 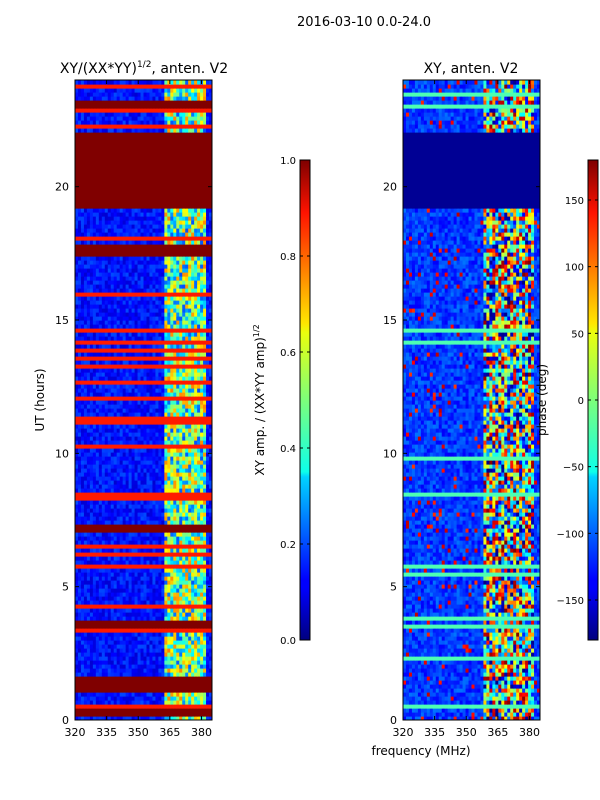 What do you see at coordinates (144, 68) in the screenshot?
I see `left-panel-title: XY/(XX*YY)1/2, anten. V2` at bounding box center [144, 68].